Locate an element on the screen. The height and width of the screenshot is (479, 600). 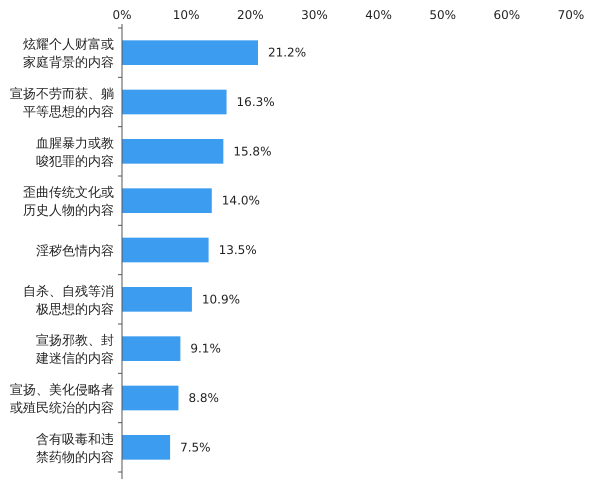
data-label: 8.8% is located at coordinates (203, 398).